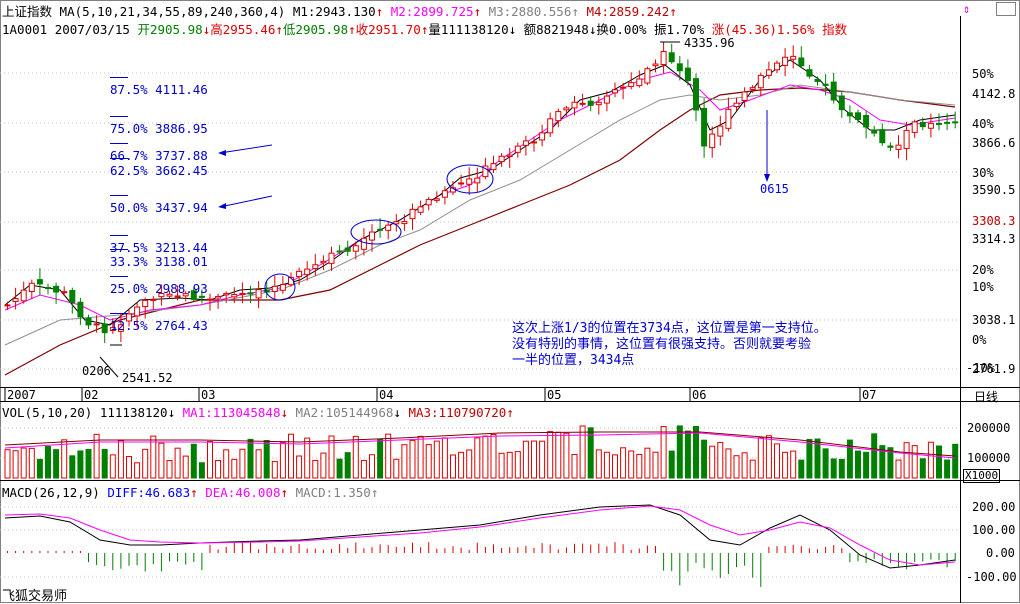  I want to click on volume-bars-group, so click(481, 452).